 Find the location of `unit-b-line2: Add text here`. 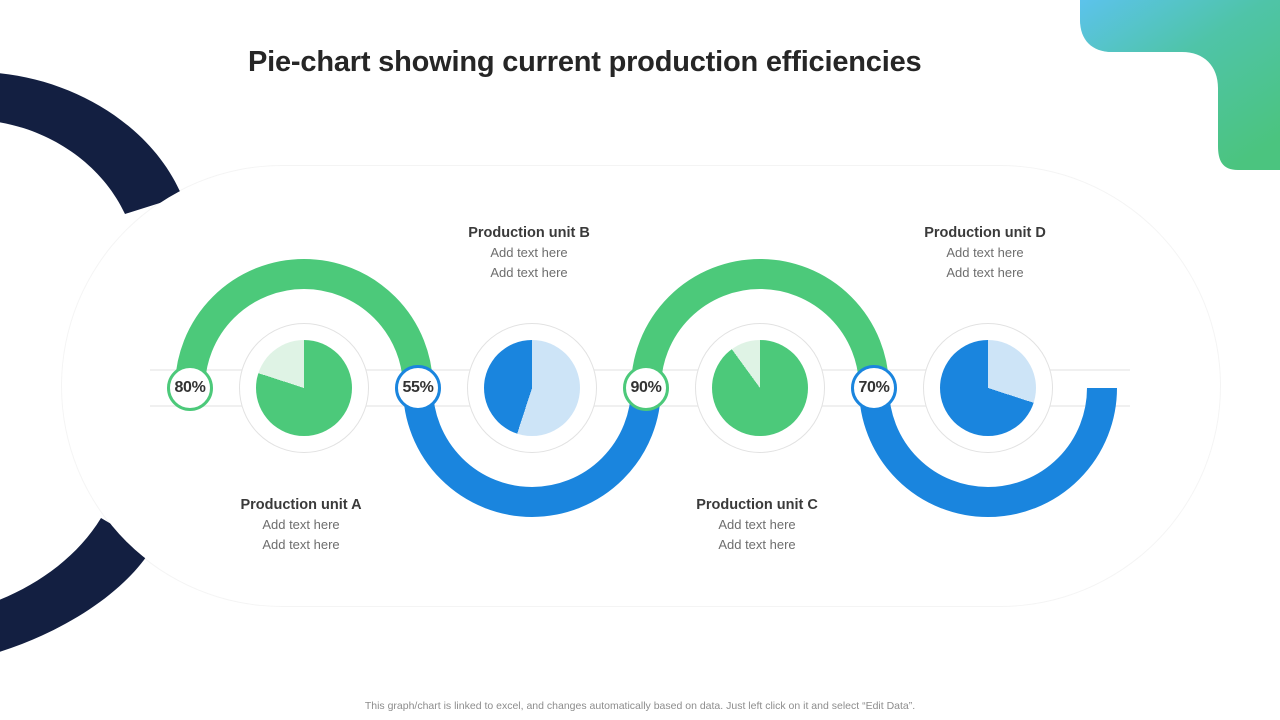

unit-b-line2: Add text here is located at coordinates (529, 272).